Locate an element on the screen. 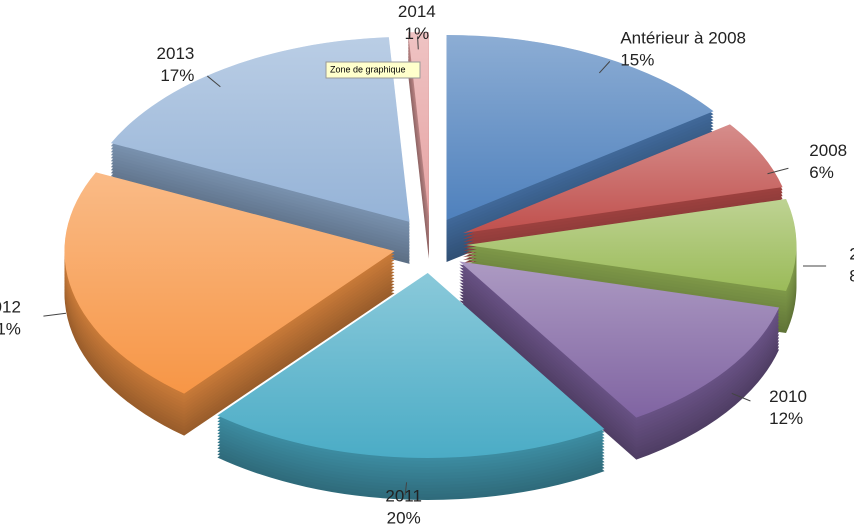  category-label: 2008 is located at coordinates (828, 150).